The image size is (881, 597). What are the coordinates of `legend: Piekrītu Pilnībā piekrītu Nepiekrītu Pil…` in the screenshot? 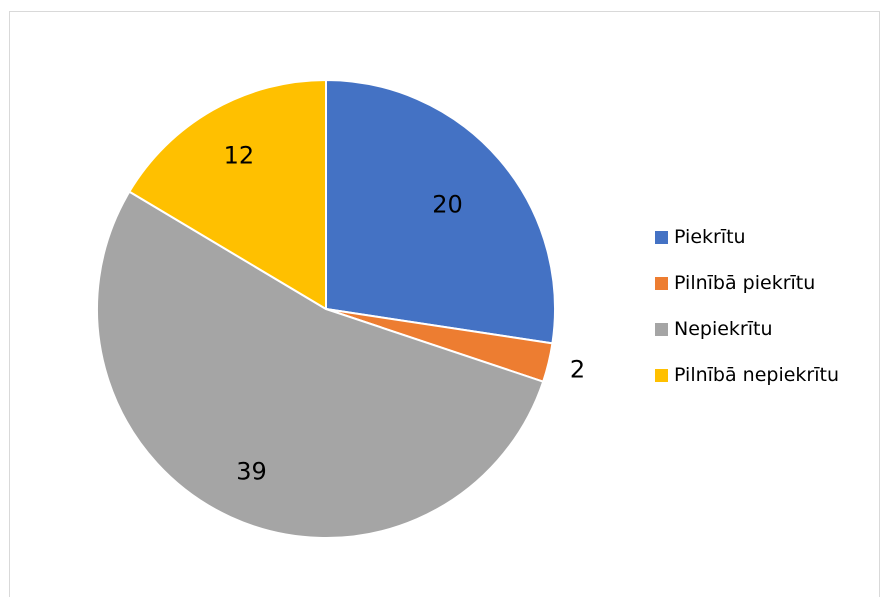 It's located at (765, 314).